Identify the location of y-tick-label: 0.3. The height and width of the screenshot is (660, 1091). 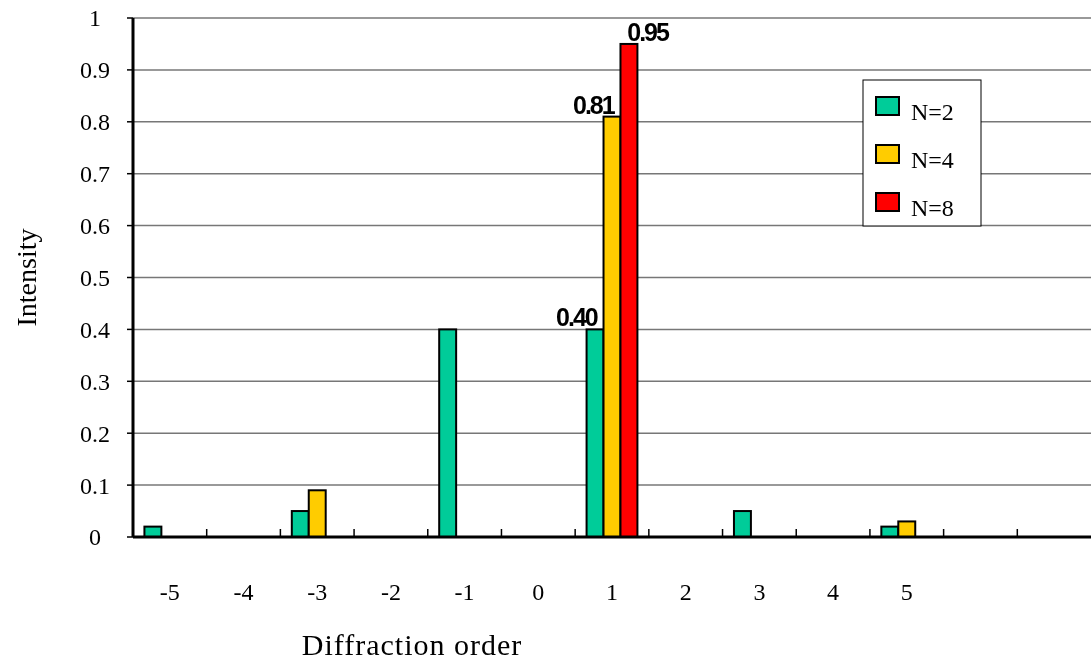
(95, 381).